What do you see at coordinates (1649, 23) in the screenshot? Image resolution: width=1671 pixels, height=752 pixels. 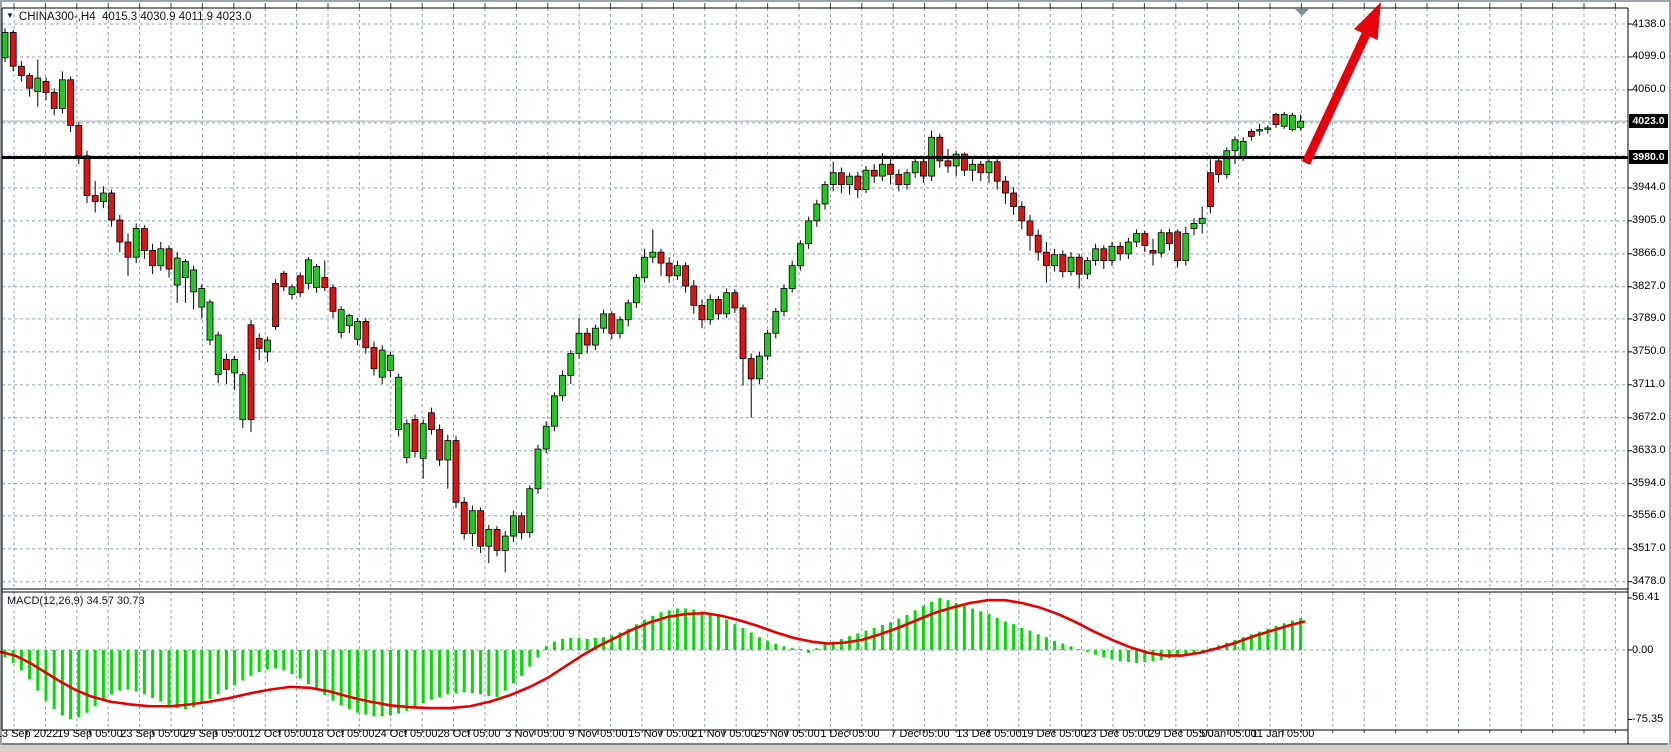 I see `price-axis-label: 4138.0` at bounding box center [1649, 23].